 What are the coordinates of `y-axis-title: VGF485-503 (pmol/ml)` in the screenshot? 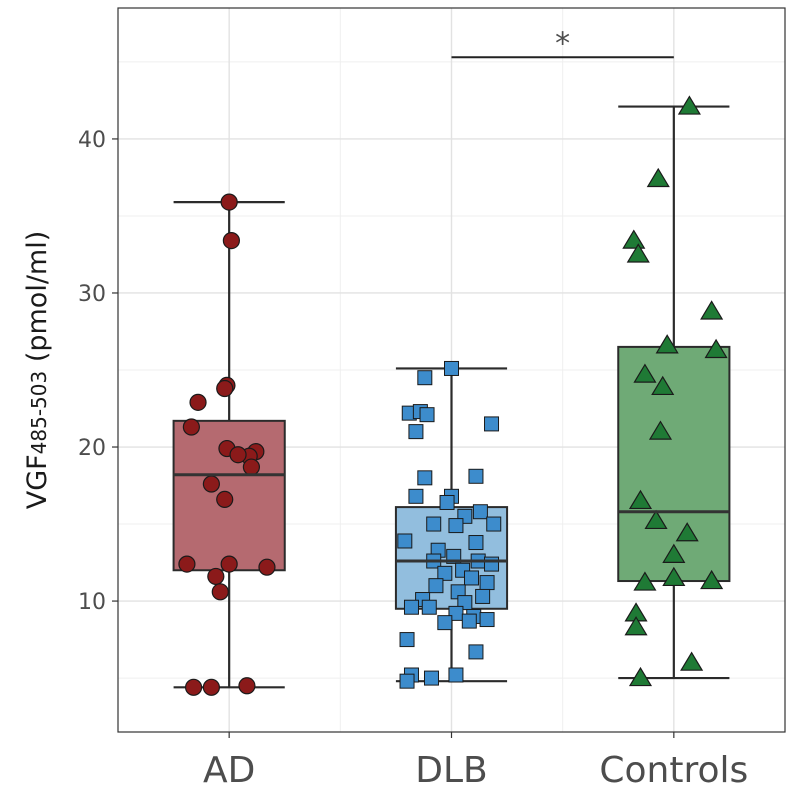 It's located at (37, 370).